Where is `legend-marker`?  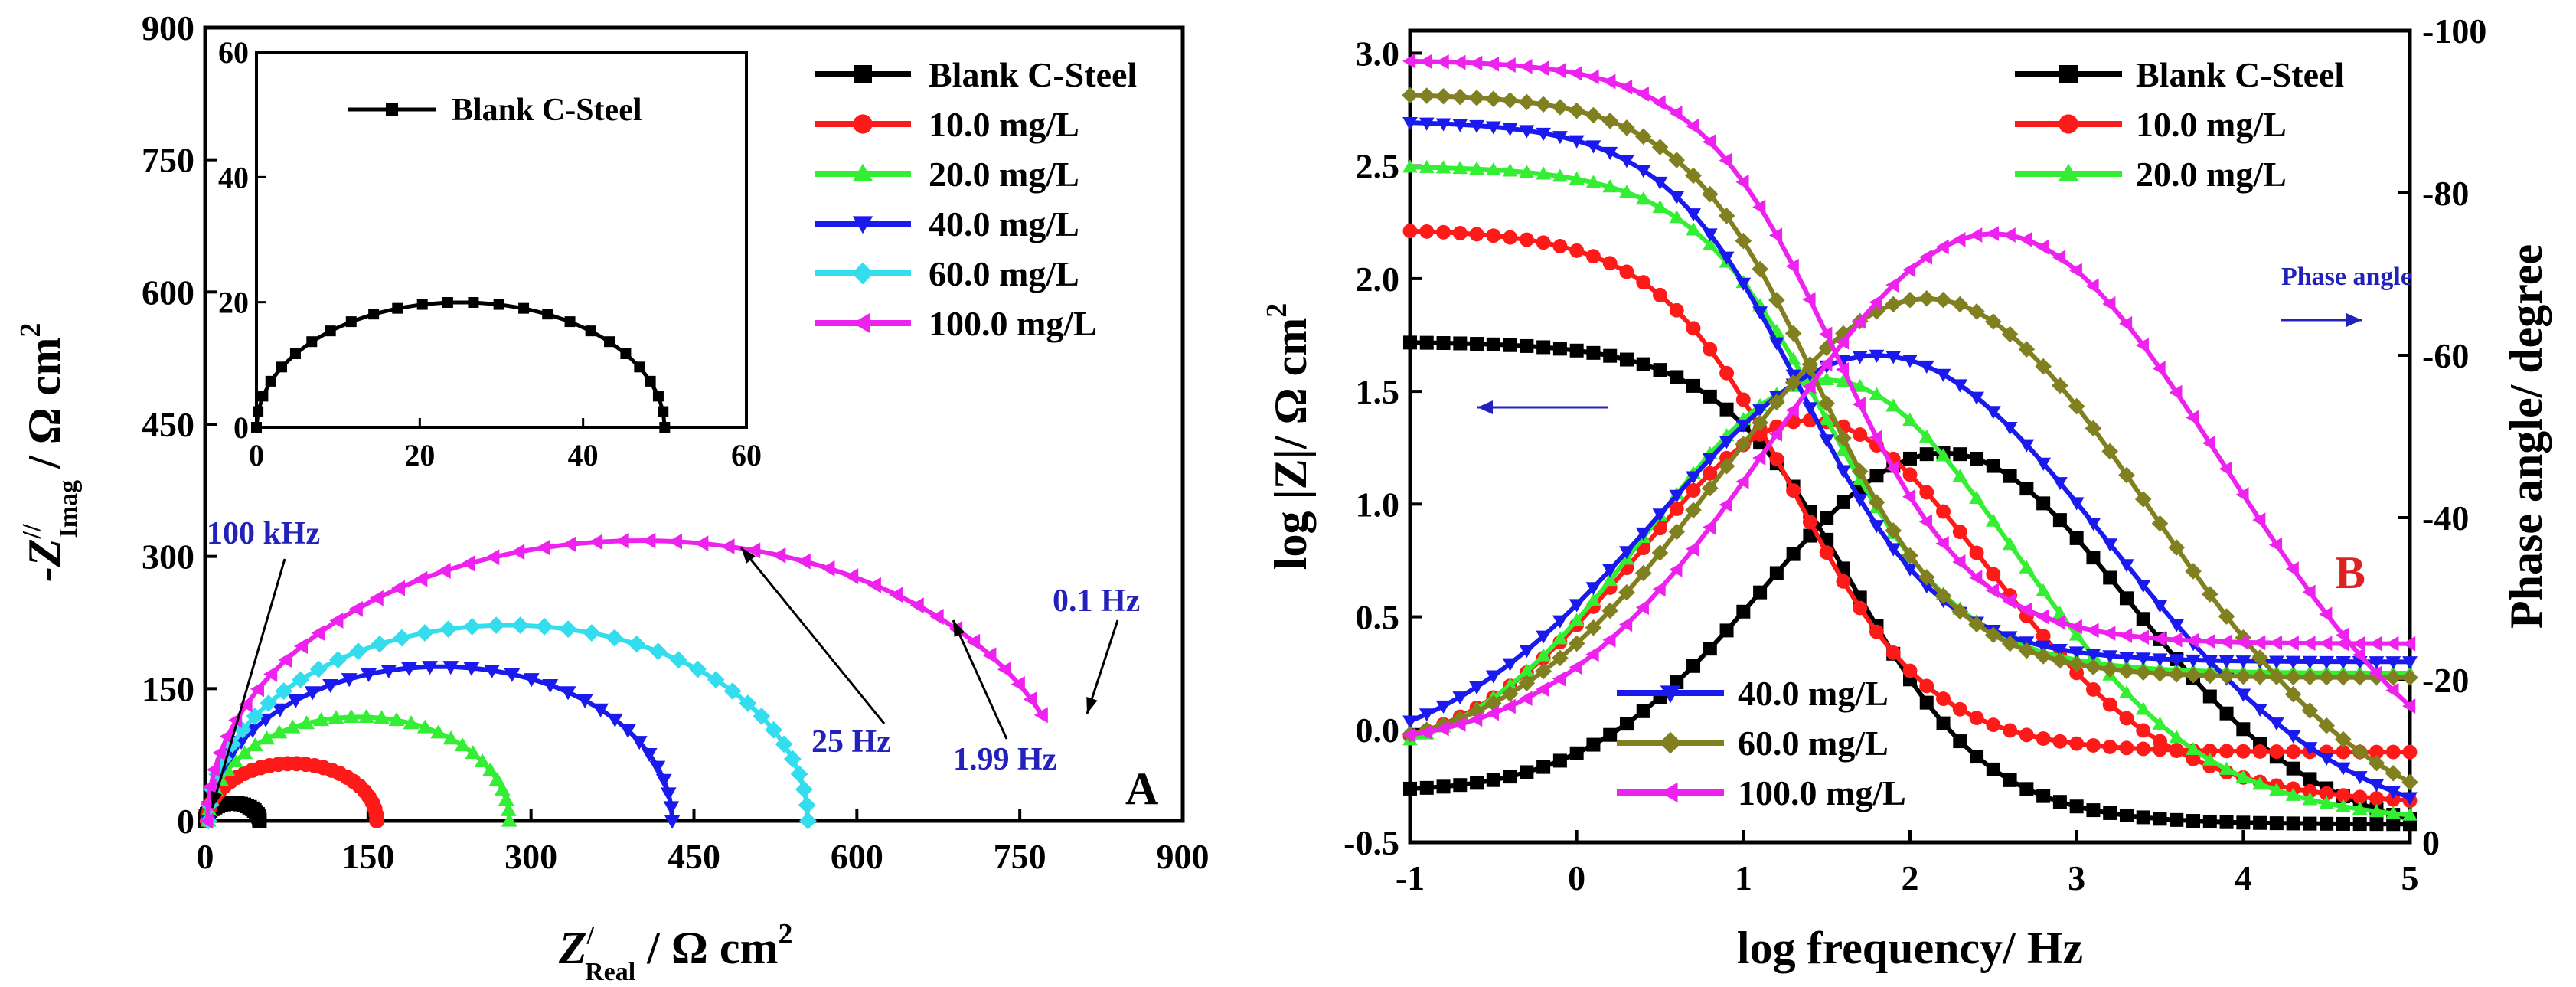
legend-marker is located at coordinates (1670, 742).